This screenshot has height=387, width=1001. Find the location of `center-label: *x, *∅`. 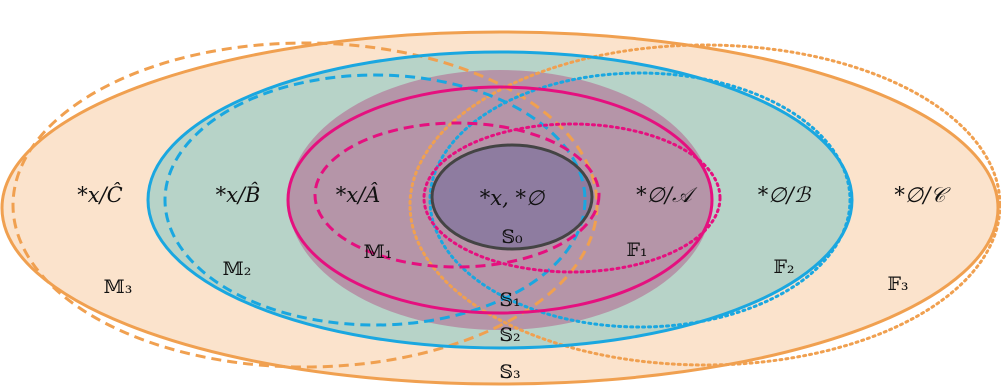

center-label: *x, *∅ is located at coordinates (513, 198).